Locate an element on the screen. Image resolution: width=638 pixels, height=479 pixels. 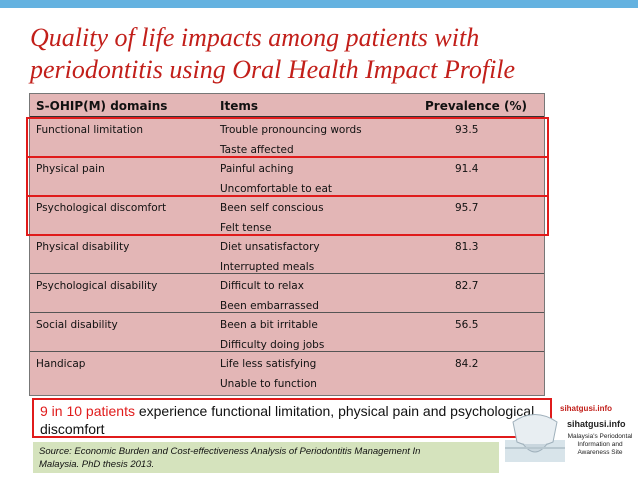
logo-url-small: sihatgusi.info is located at coordinates (586, 408).